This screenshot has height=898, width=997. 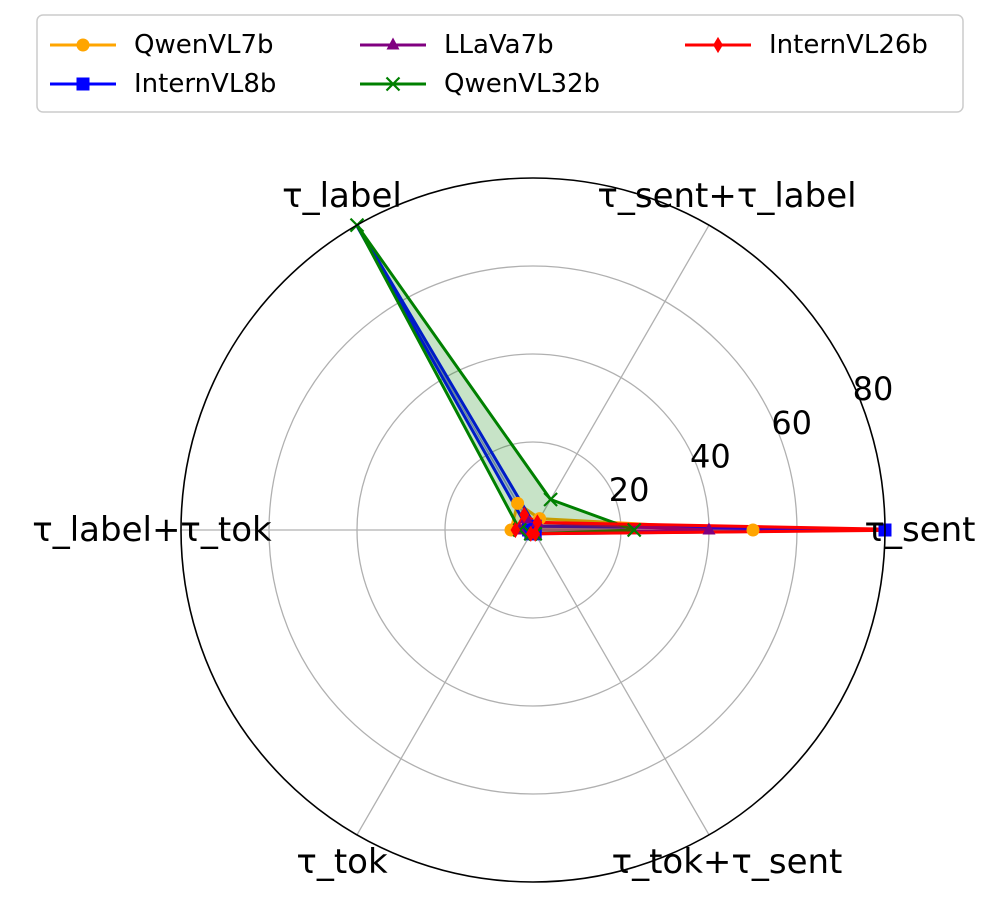 What do you see at coordinates (709, 528) in the screenshot?
I see `series-point-LLaVa7b` at bounding box center [709, 528].